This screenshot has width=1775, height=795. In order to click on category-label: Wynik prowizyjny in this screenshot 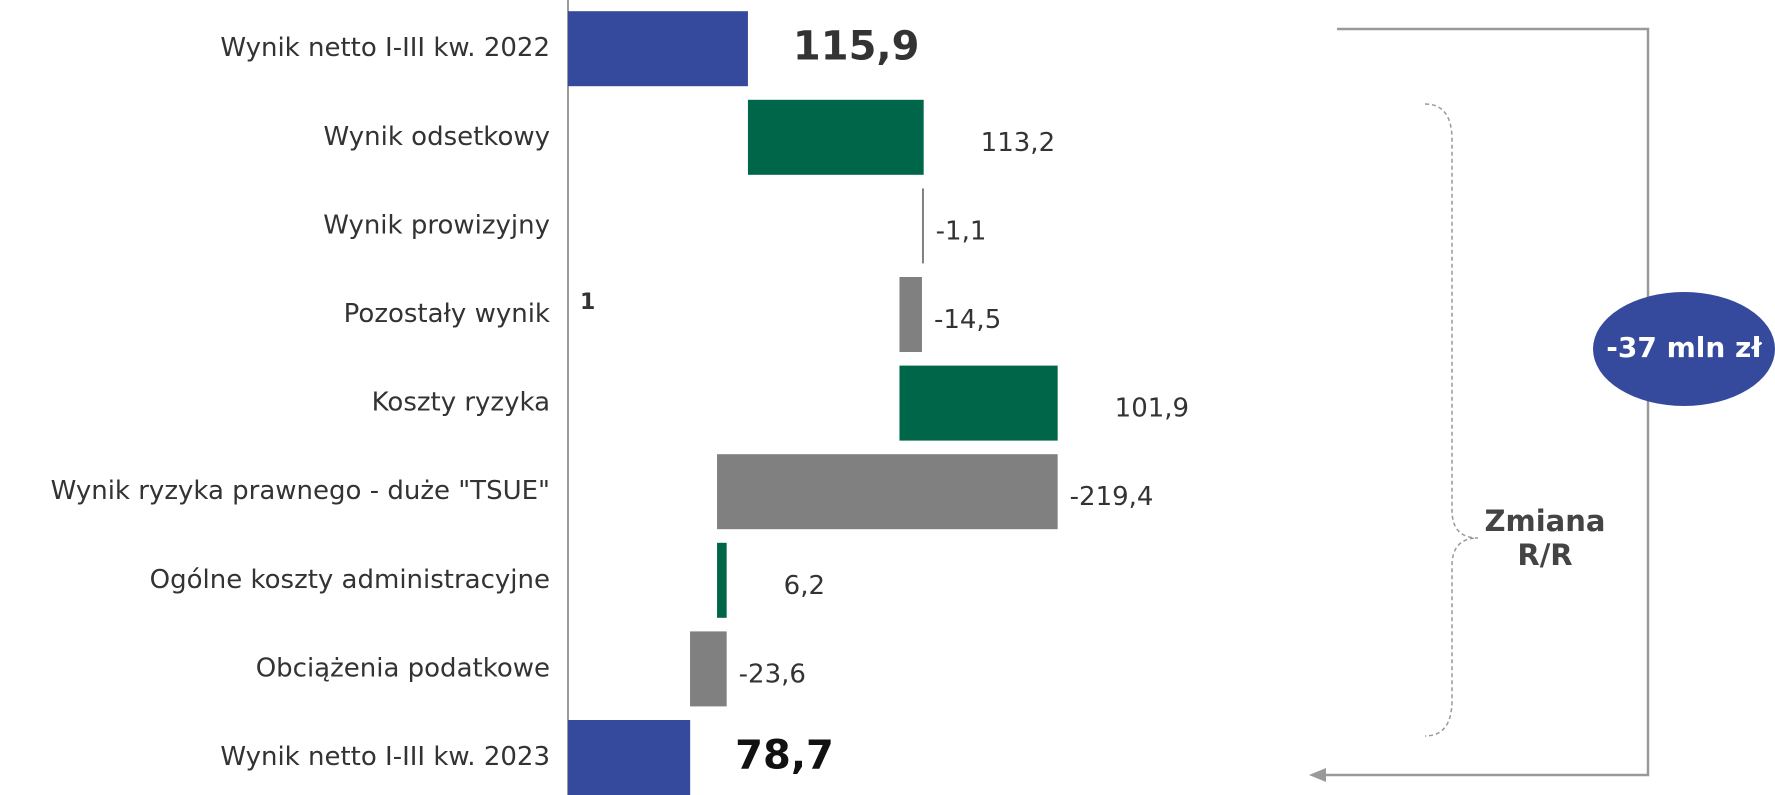, I will do `click(436, 225)`.